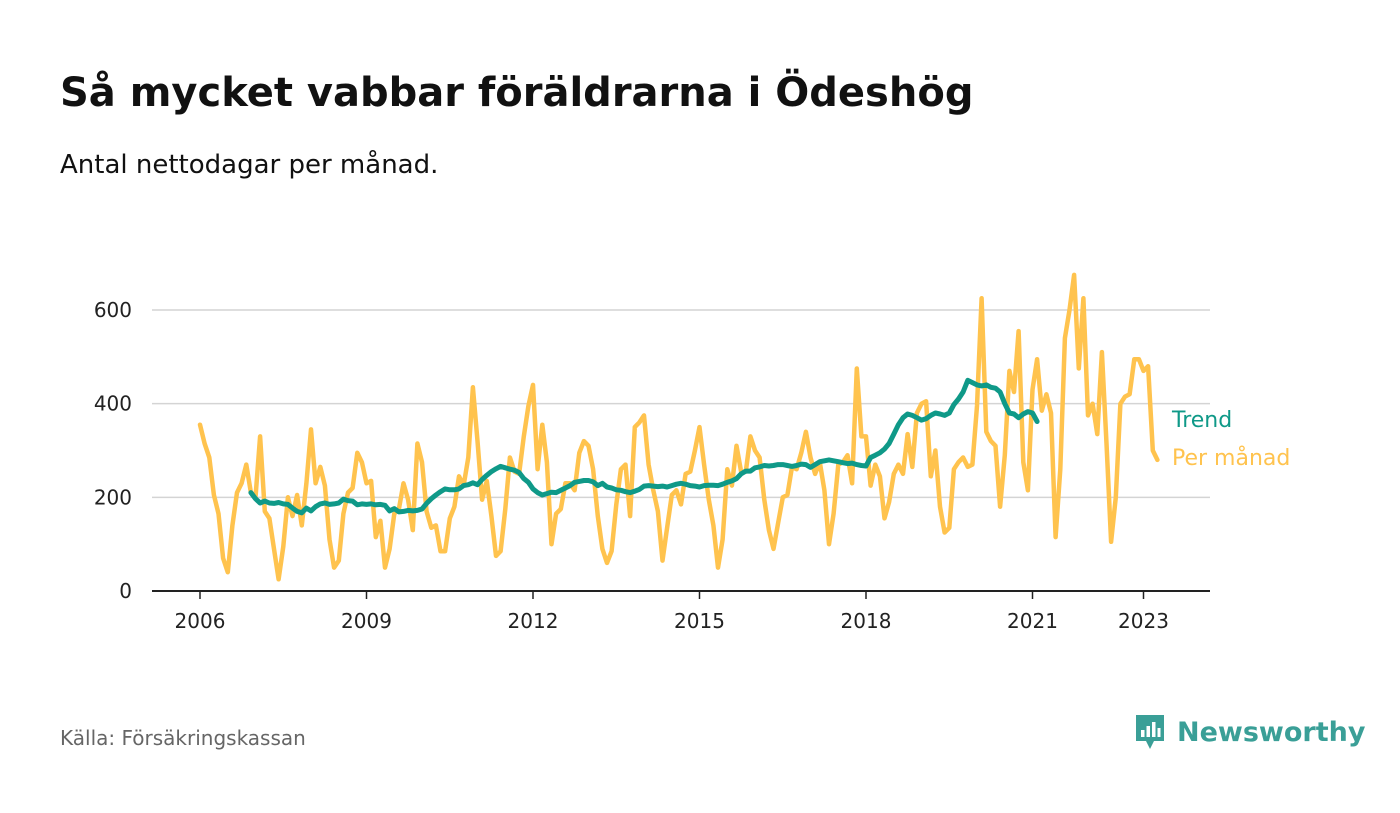 The width and height of the screenshot is (1400, 813). I want to click on brand-logo: Newsworthy, so click(1249, 732).